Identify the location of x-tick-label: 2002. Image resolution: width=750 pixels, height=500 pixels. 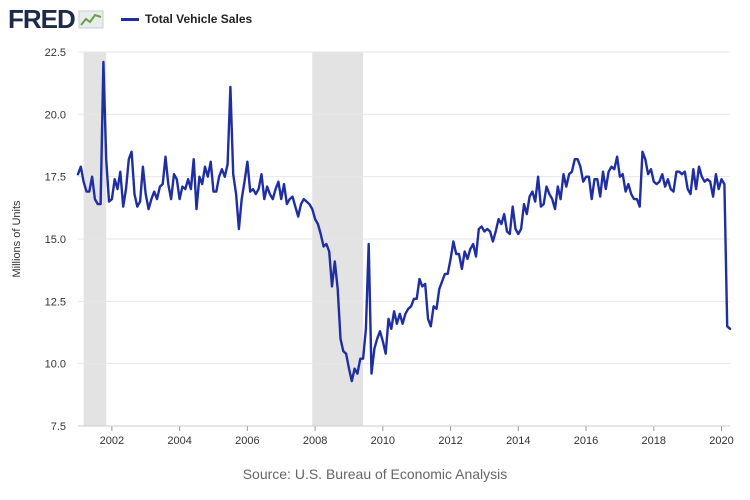
(112, 441).